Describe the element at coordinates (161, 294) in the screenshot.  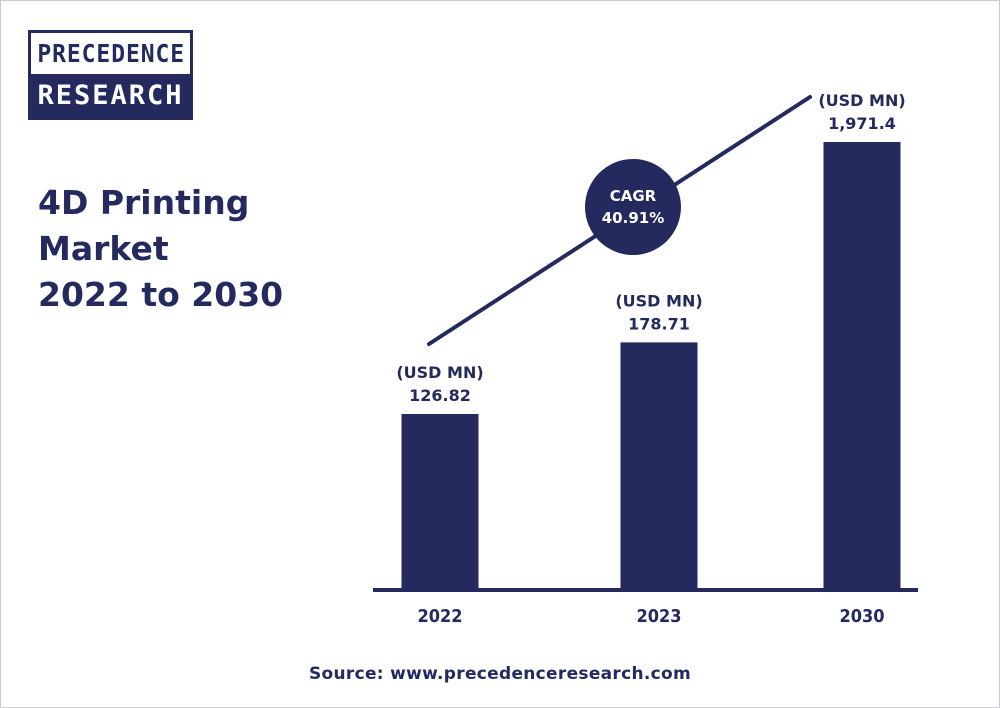
I see `title-line-3: 2022 to 2030` at that location.